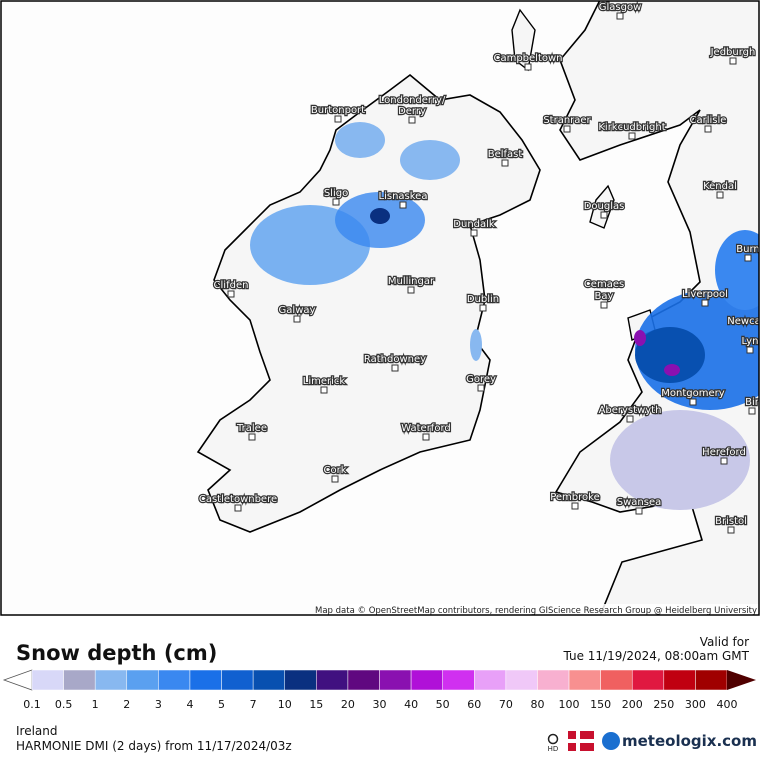 The image size is (760, 760). I want to click on colorbar-label: 10, so click(285, 704).